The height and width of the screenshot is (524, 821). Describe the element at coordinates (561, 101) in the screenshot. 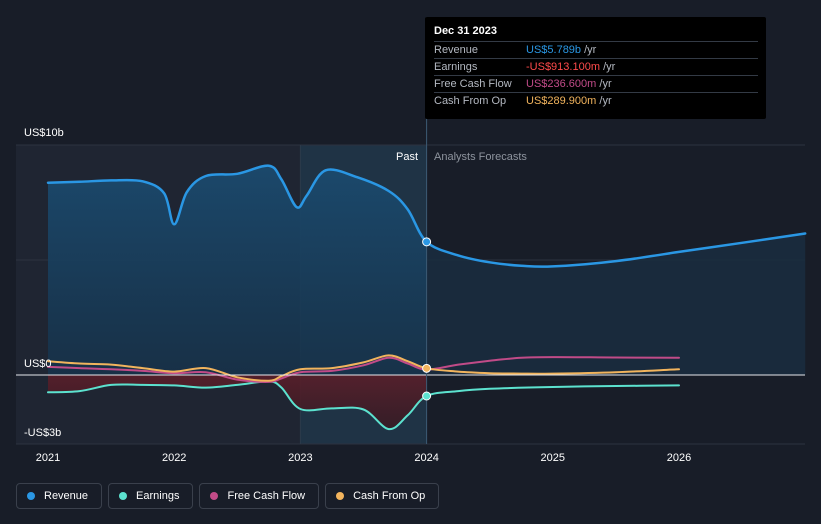

I see `tooltip-cfo-value: US$289.900m` at that location.